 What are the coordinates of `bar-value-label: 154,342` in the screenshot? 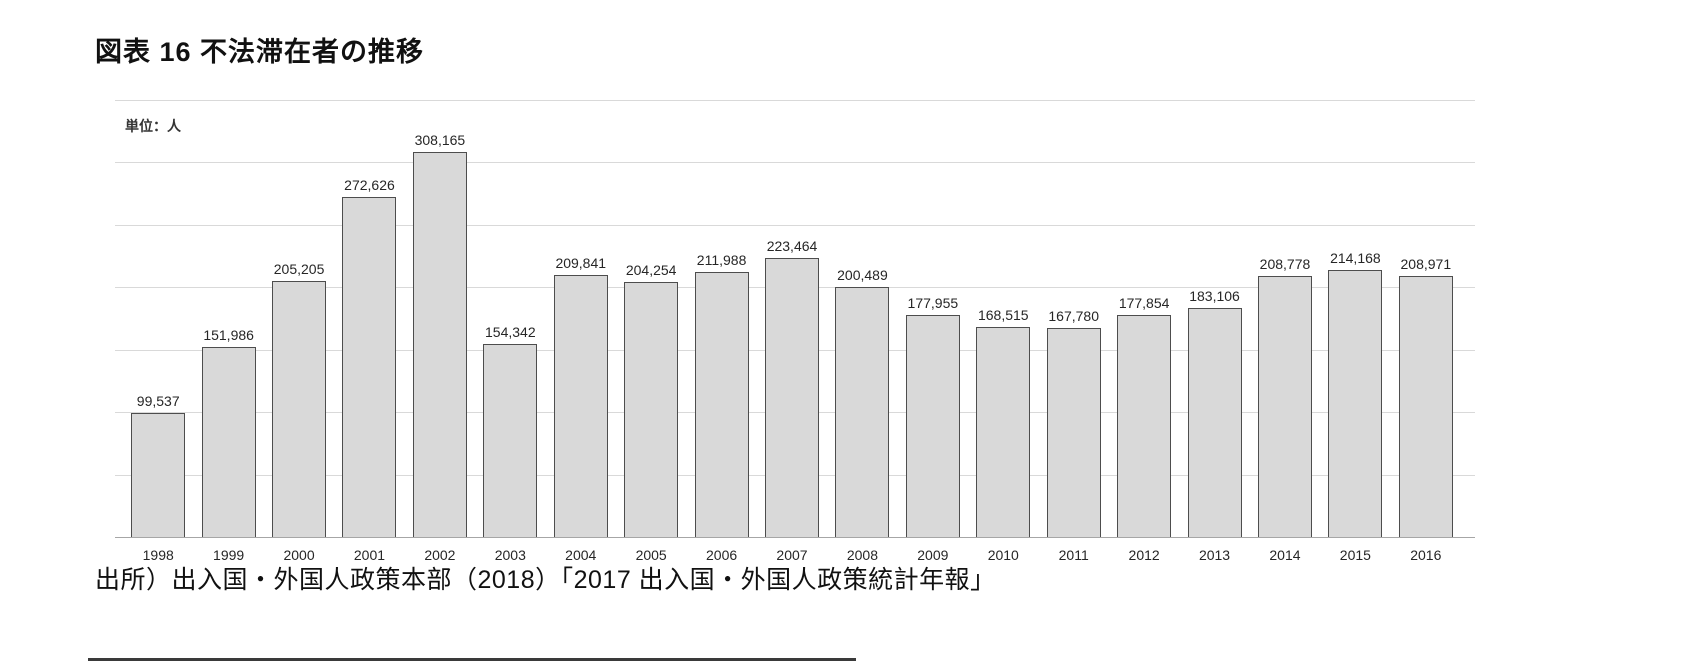 It's located at (510, 332).